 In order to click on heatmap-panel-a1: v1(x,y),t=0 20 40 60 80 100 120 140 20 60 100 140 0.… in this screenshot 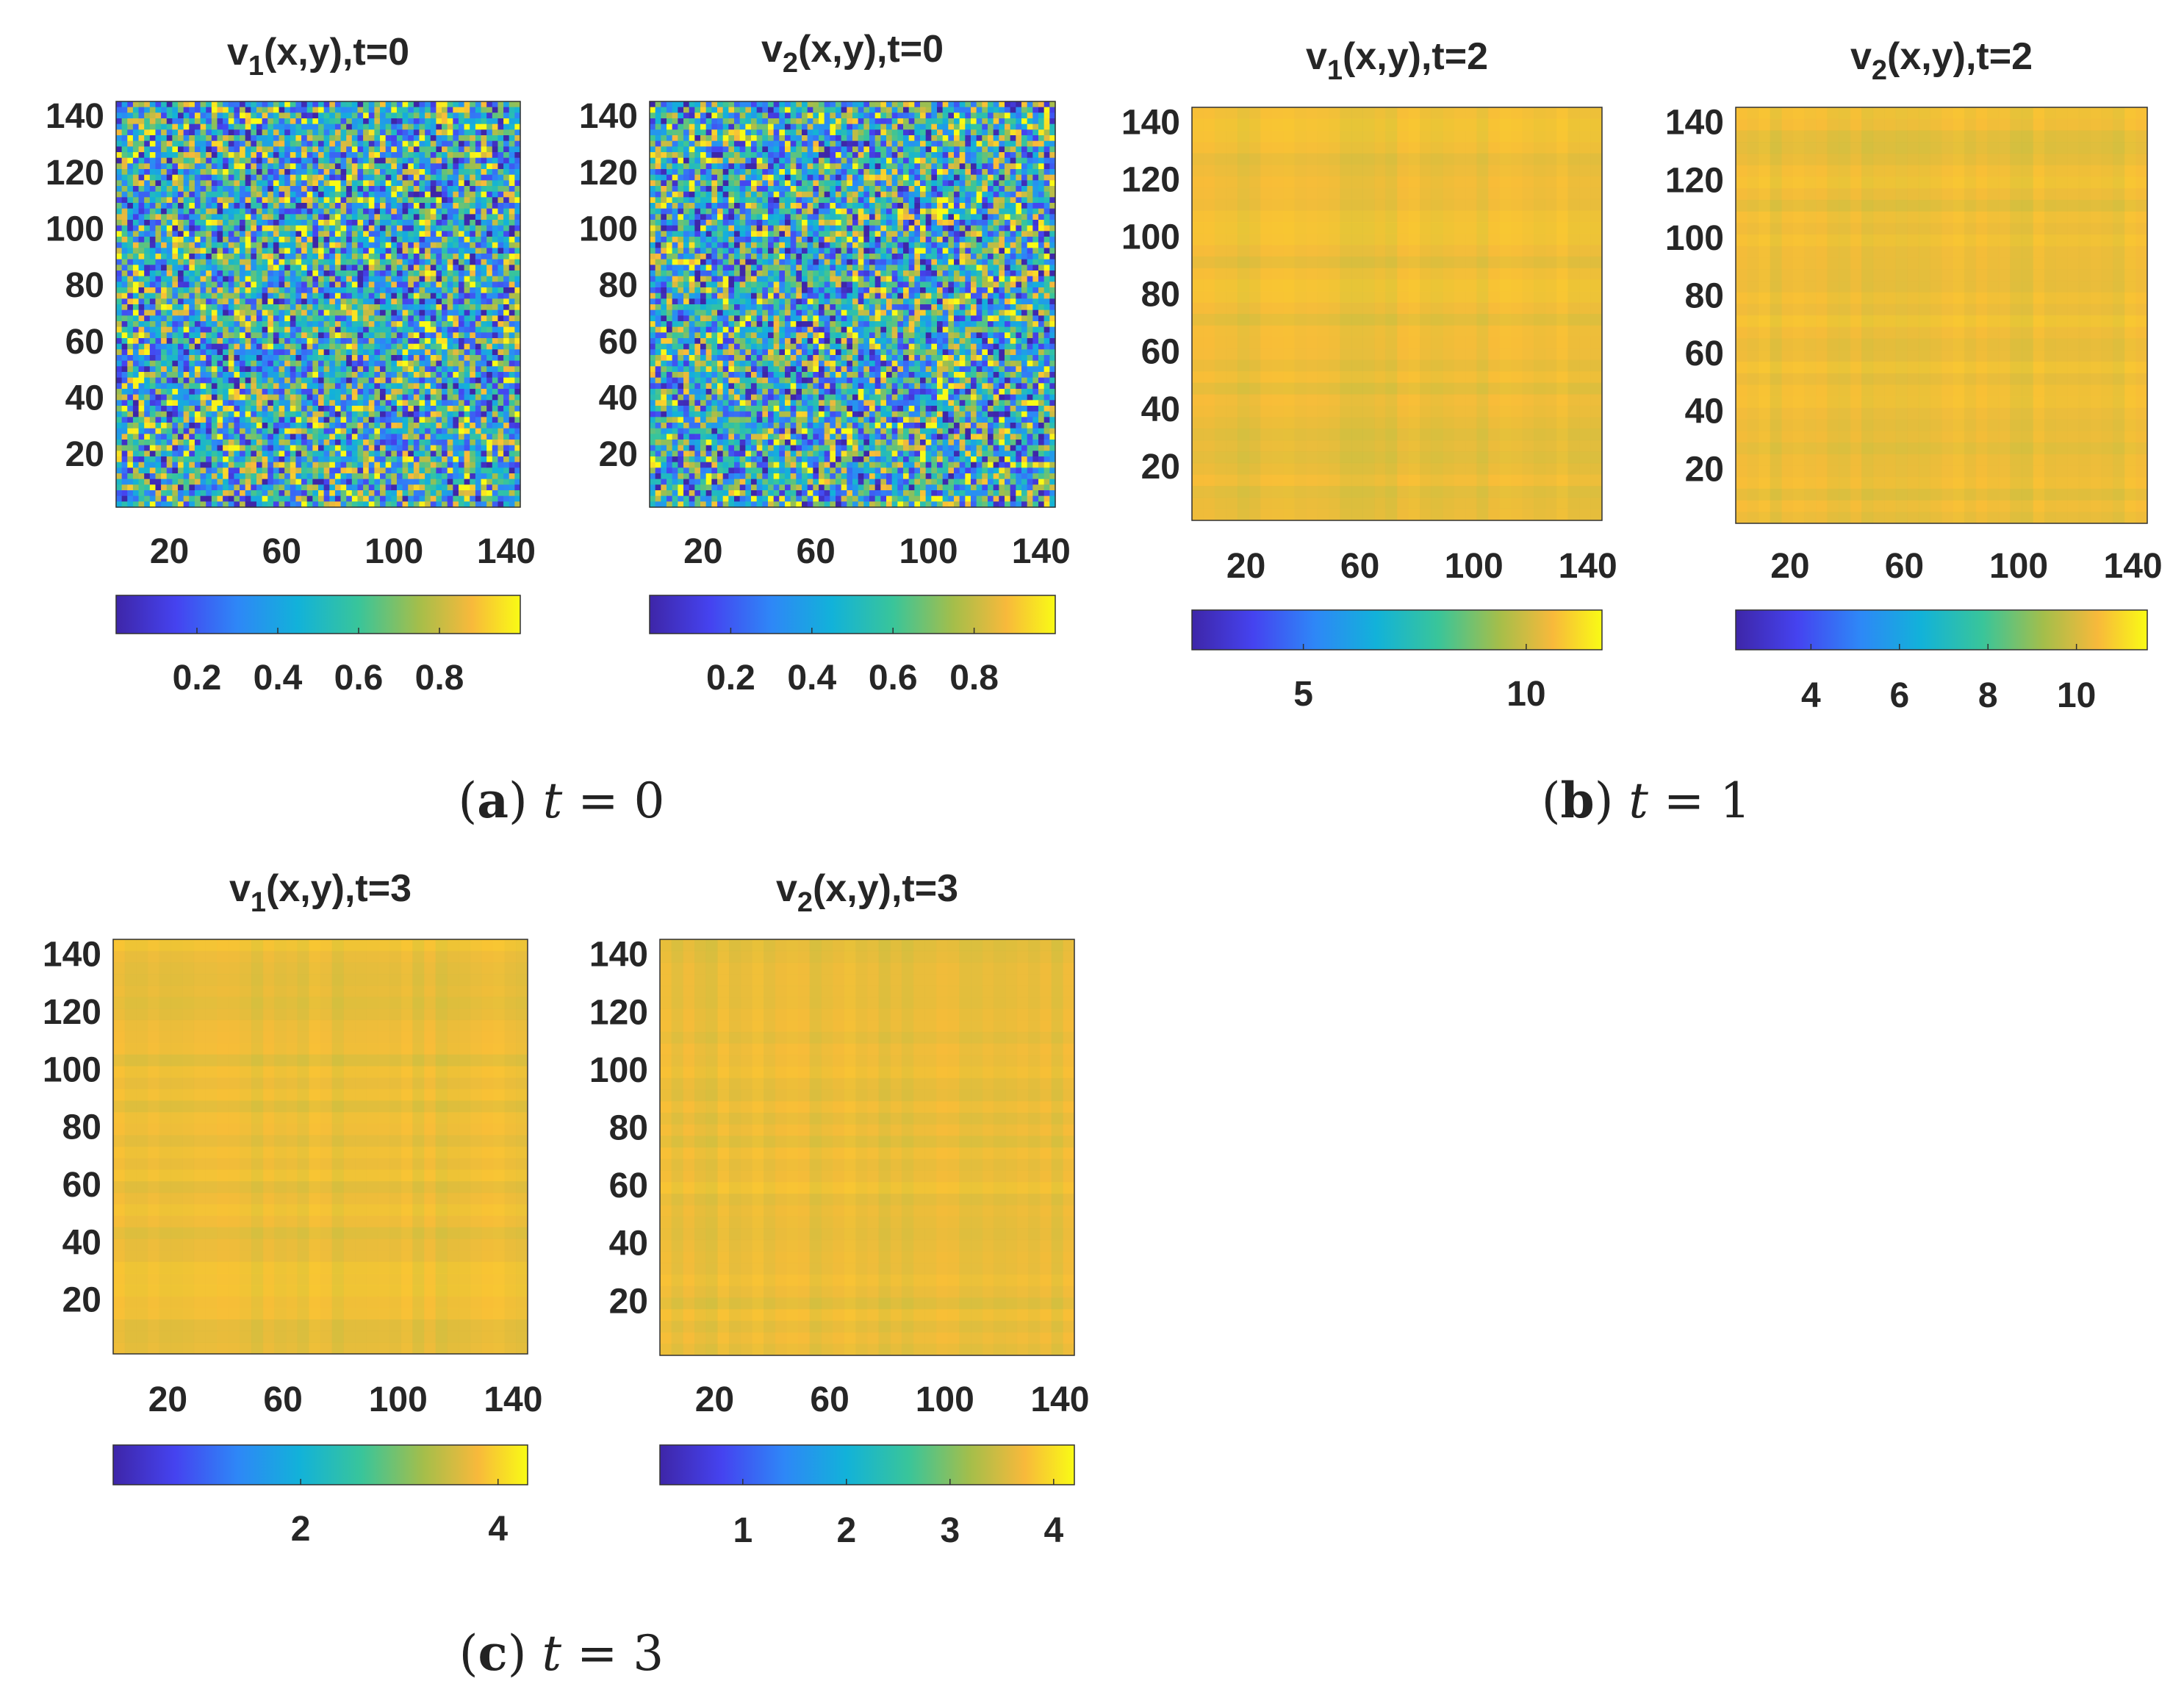, I will do `click(291, 364)`.